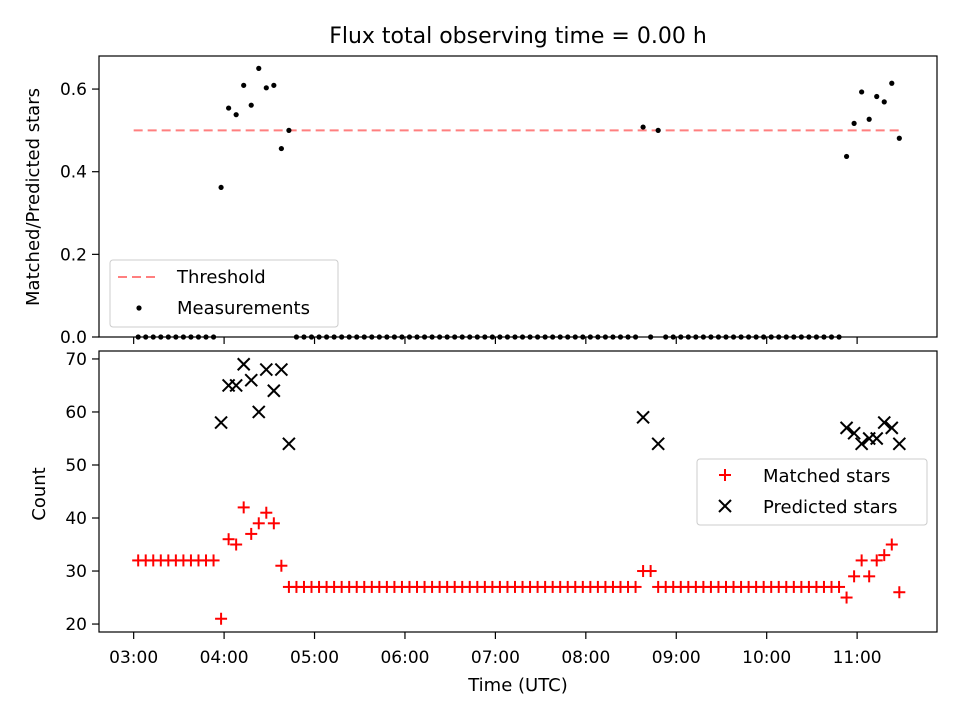  Describe the element at coordinates (314, 658) in the screenshot. I see `x-tick-label: 05:00` at that location.